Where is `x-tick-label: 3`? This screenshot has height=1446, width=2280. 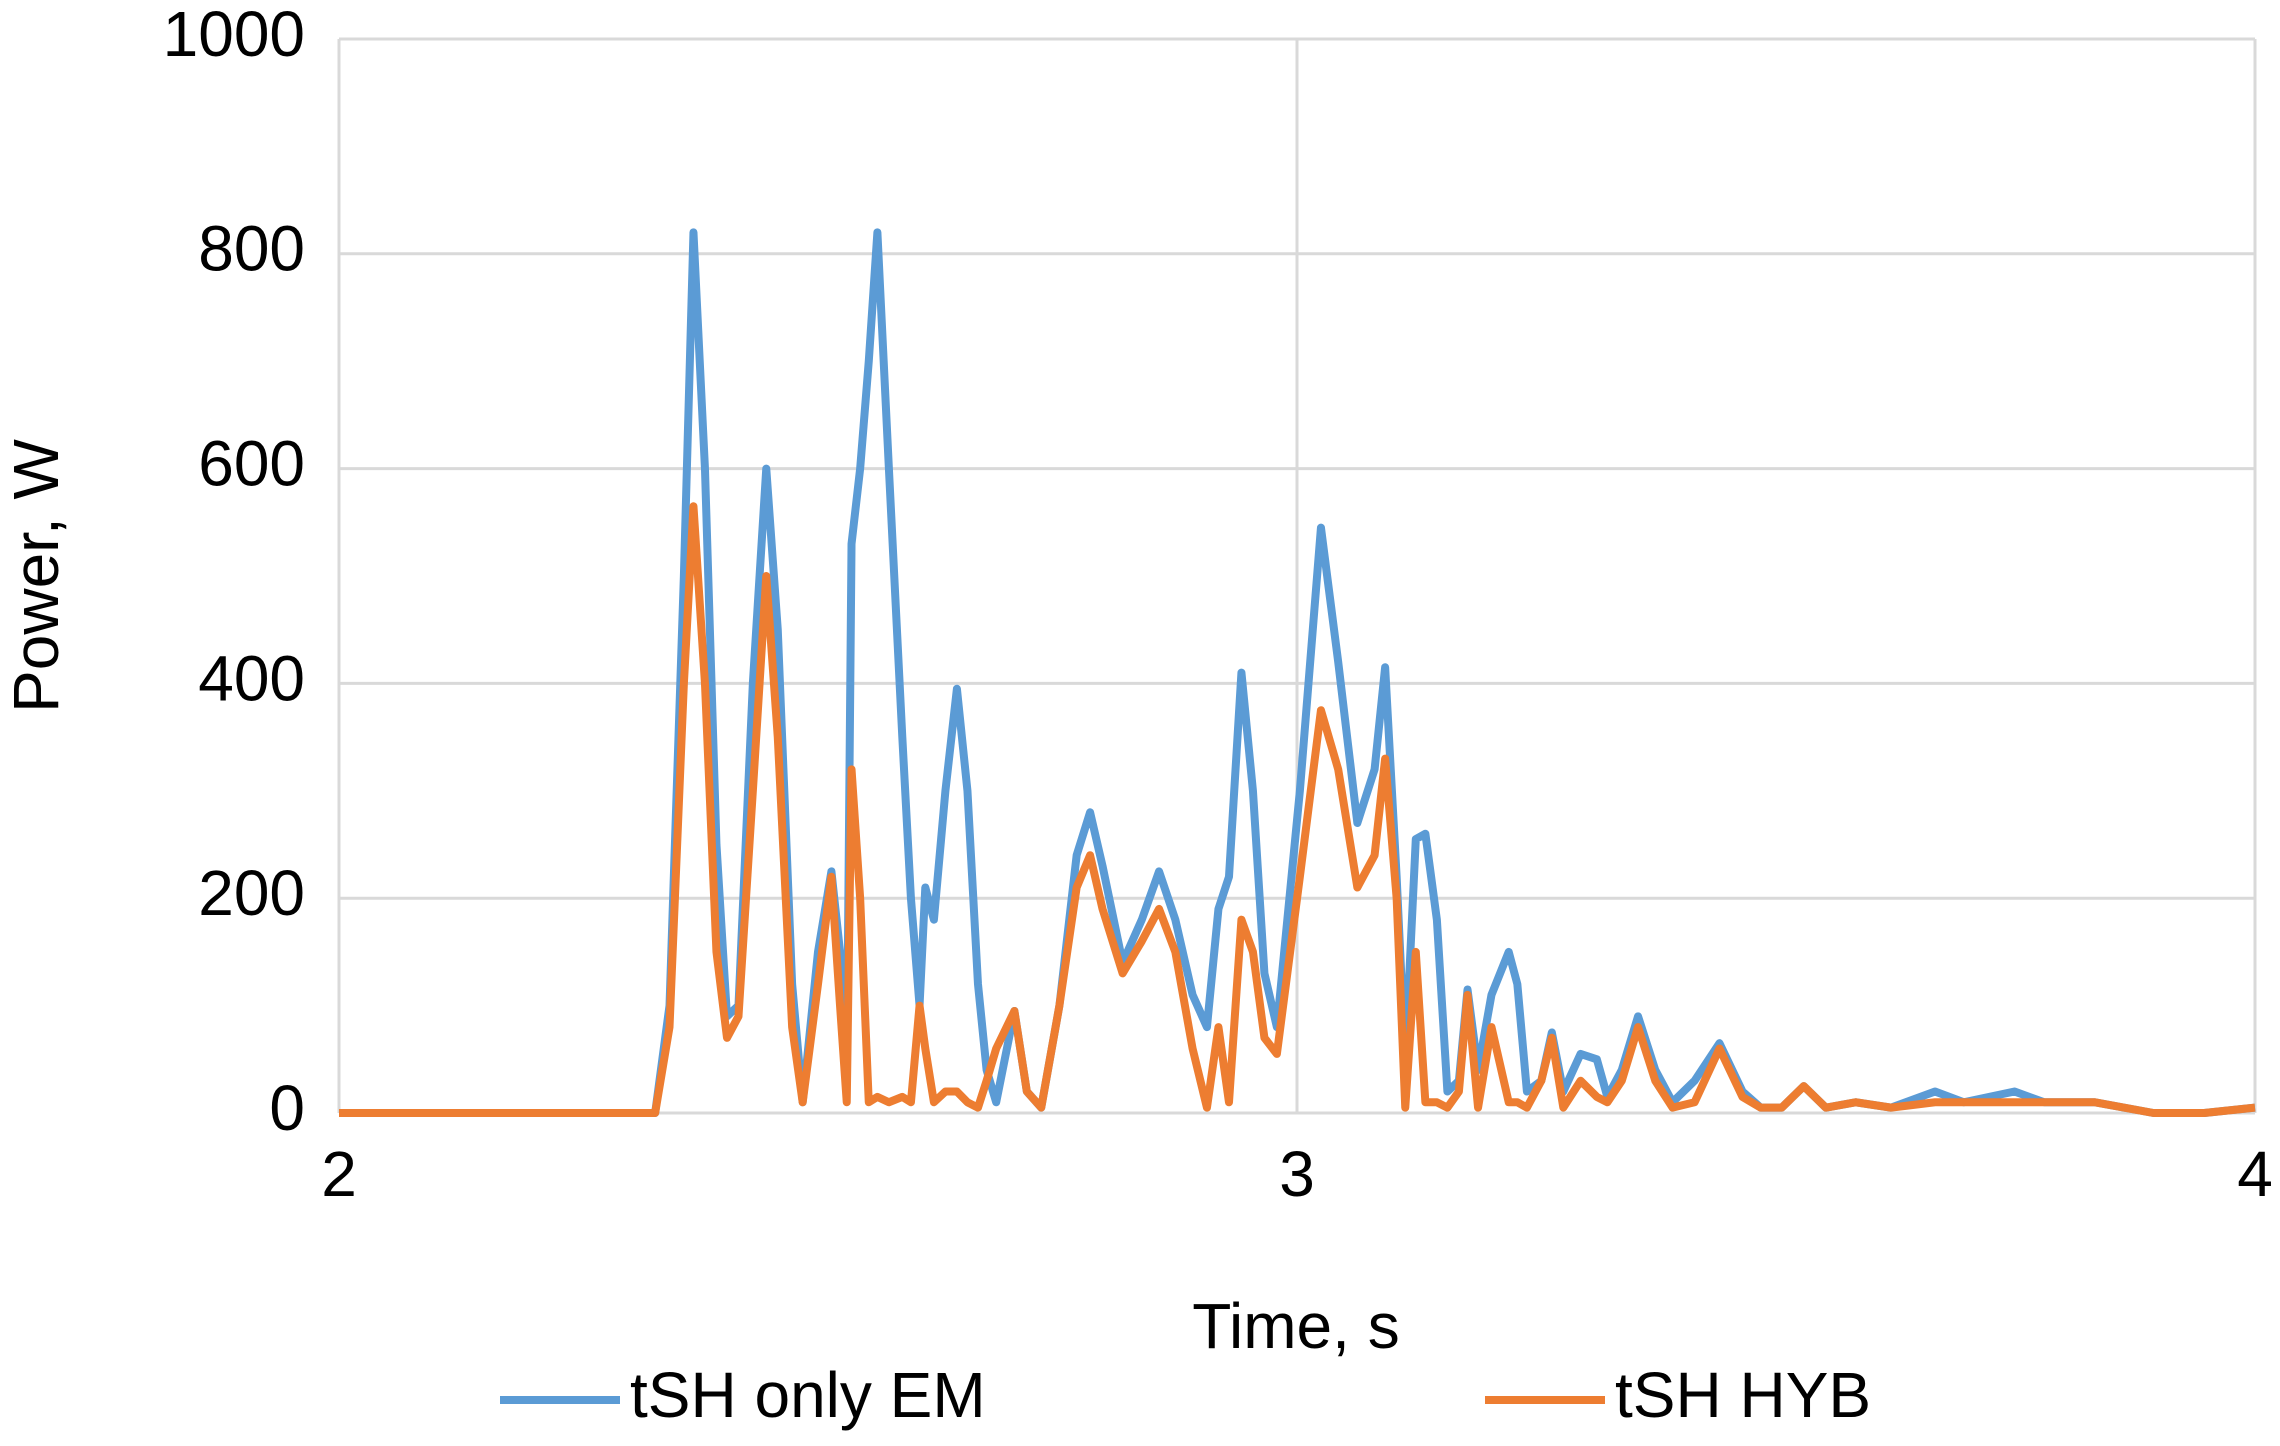
x-tick-label: 3 is located at coordinates (1297, 1174).